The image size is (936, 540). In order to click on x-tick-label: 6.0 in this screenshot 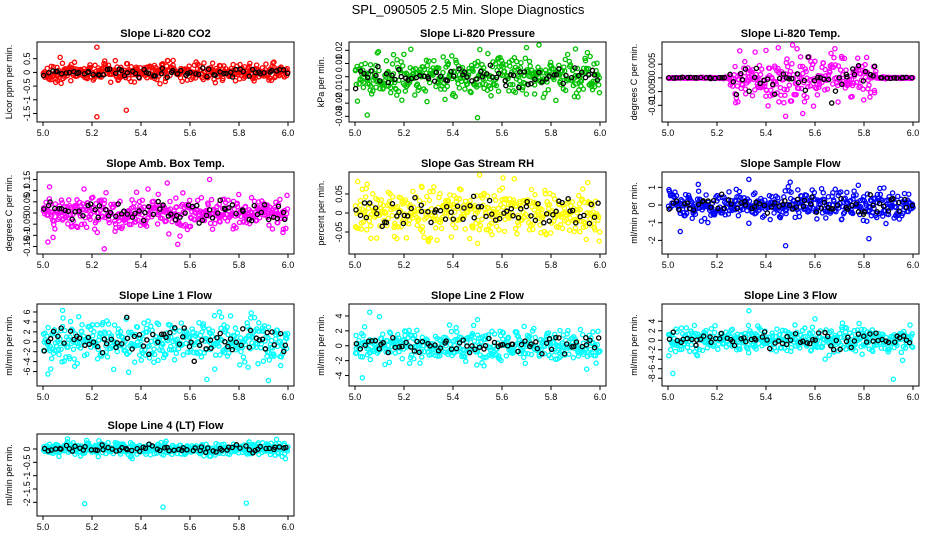, I will do `click(600, 133)`.